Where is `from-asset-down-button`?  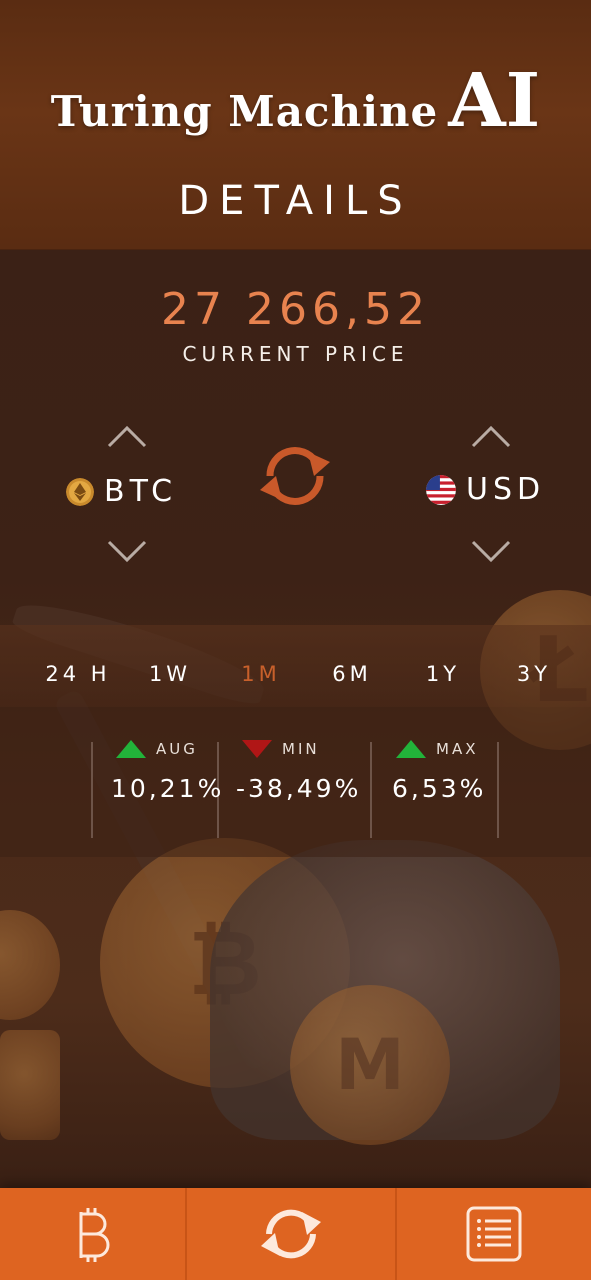
from-asset-down-button is located at coordinates (127, 552).